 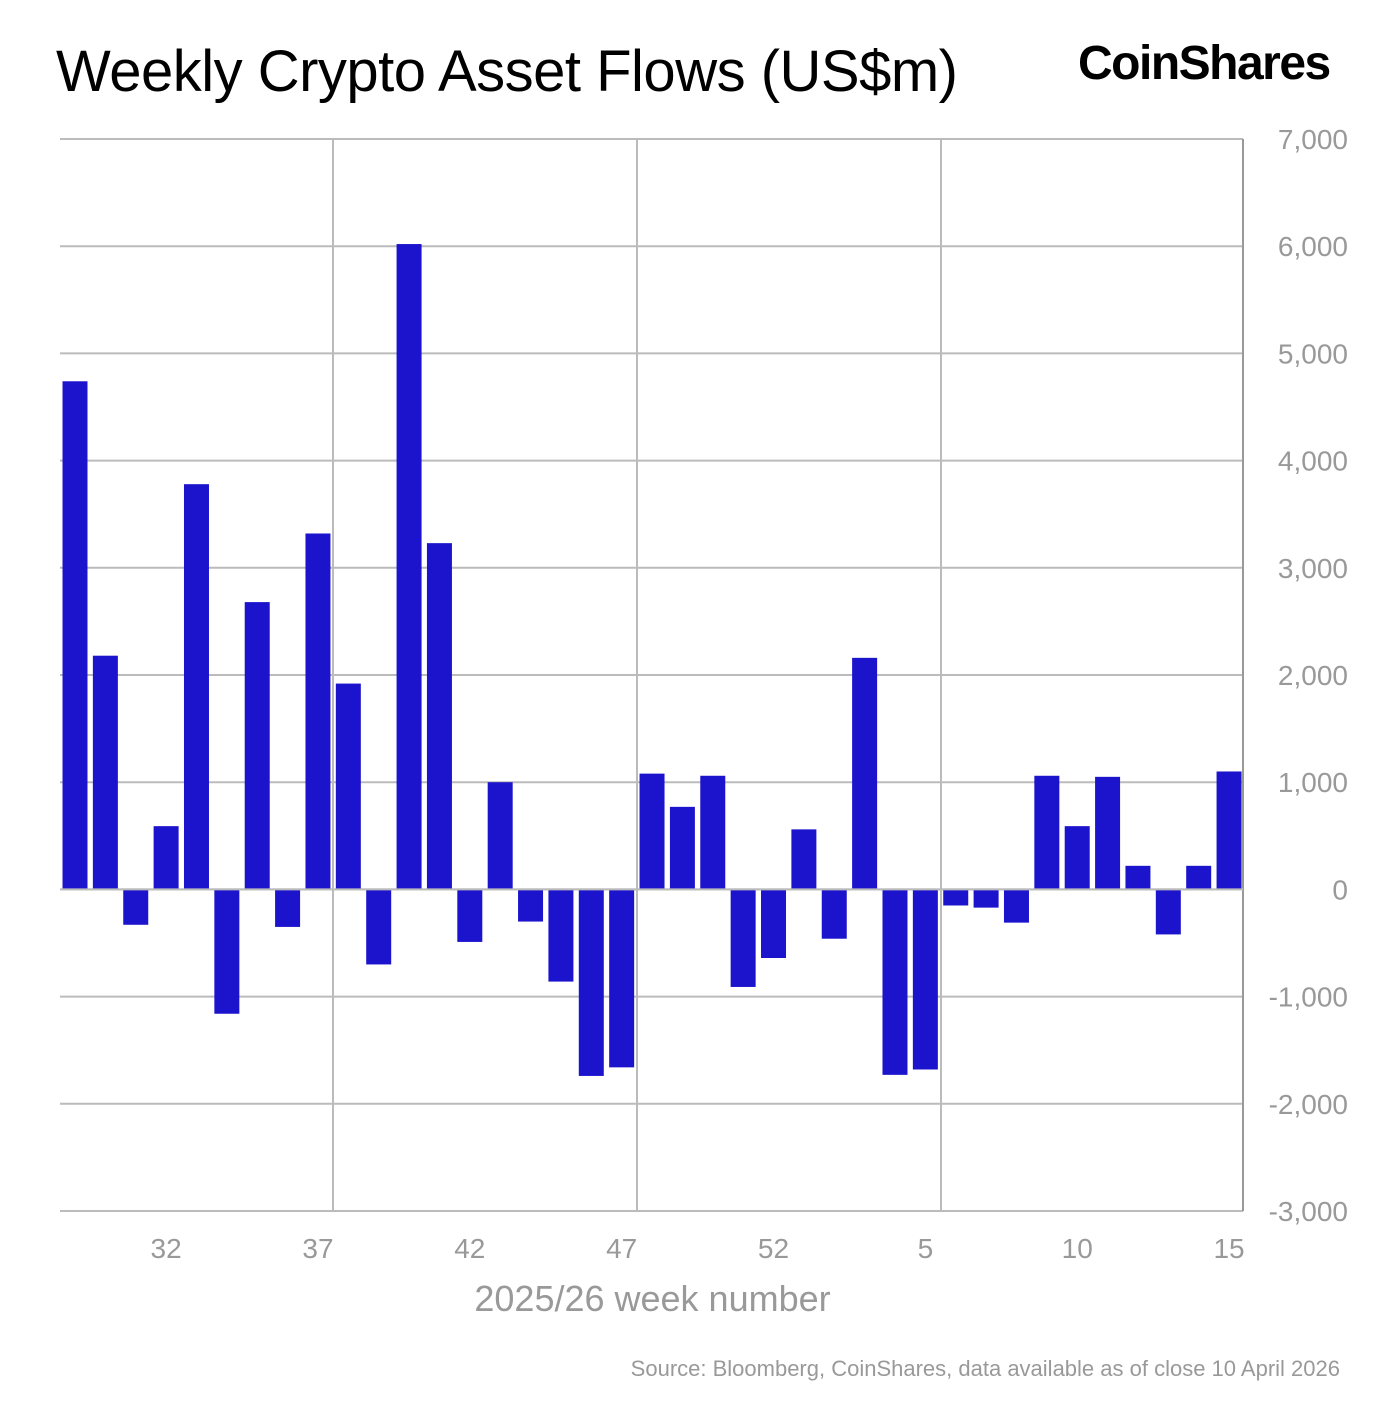 What do you see at coordinates (1308, 997) in the screenshot?
I see `y-tick-label: -1,000` at bounding box center [1308, 997].